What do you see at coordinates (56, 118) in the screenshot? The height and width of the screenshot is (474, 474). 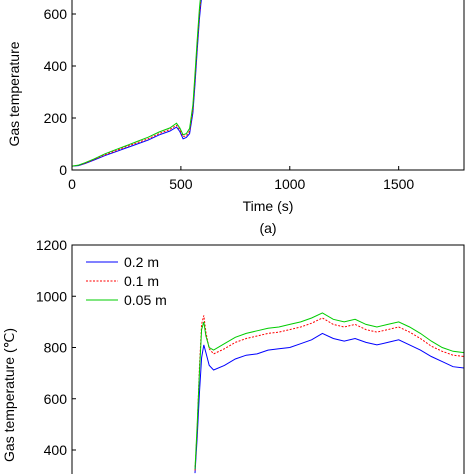 I see `chart-a-ytick-label: 200` at bounding box center [56, 118].